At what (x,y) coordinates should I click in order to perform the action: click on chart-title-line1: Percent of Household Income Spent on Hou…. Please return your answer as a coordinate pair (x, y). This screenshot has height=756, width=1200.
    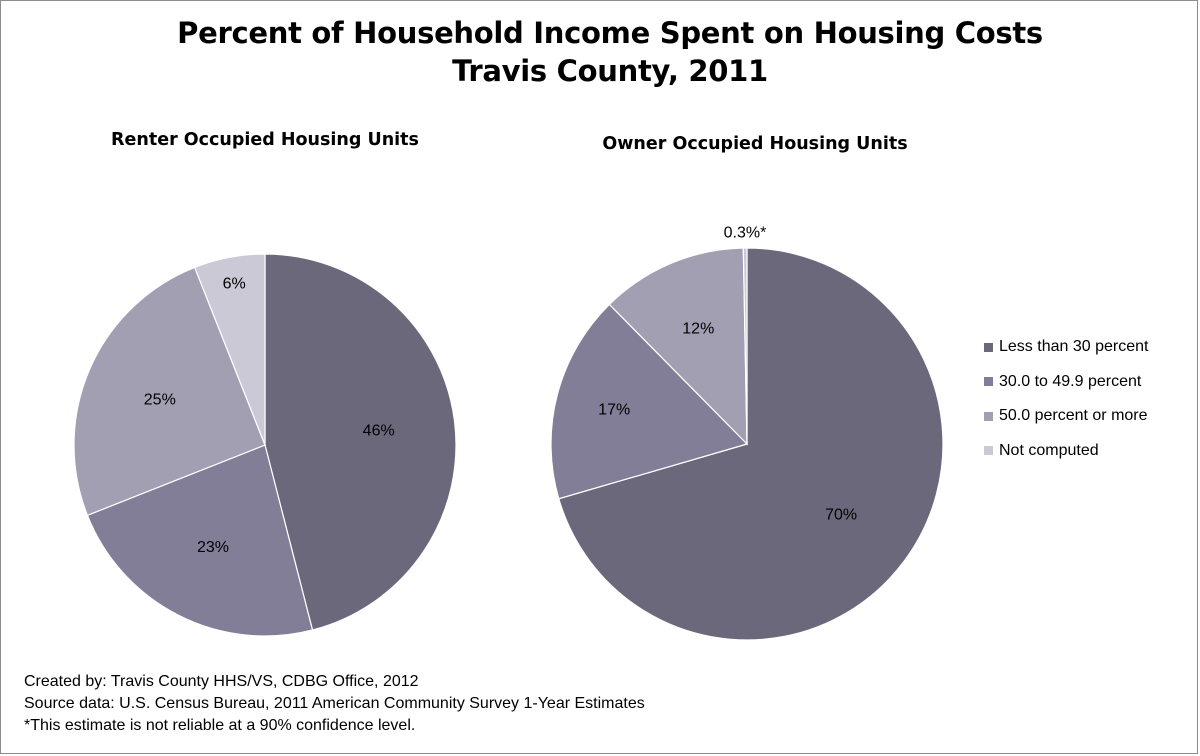
    Looking at the image, I should click on (610, 33).